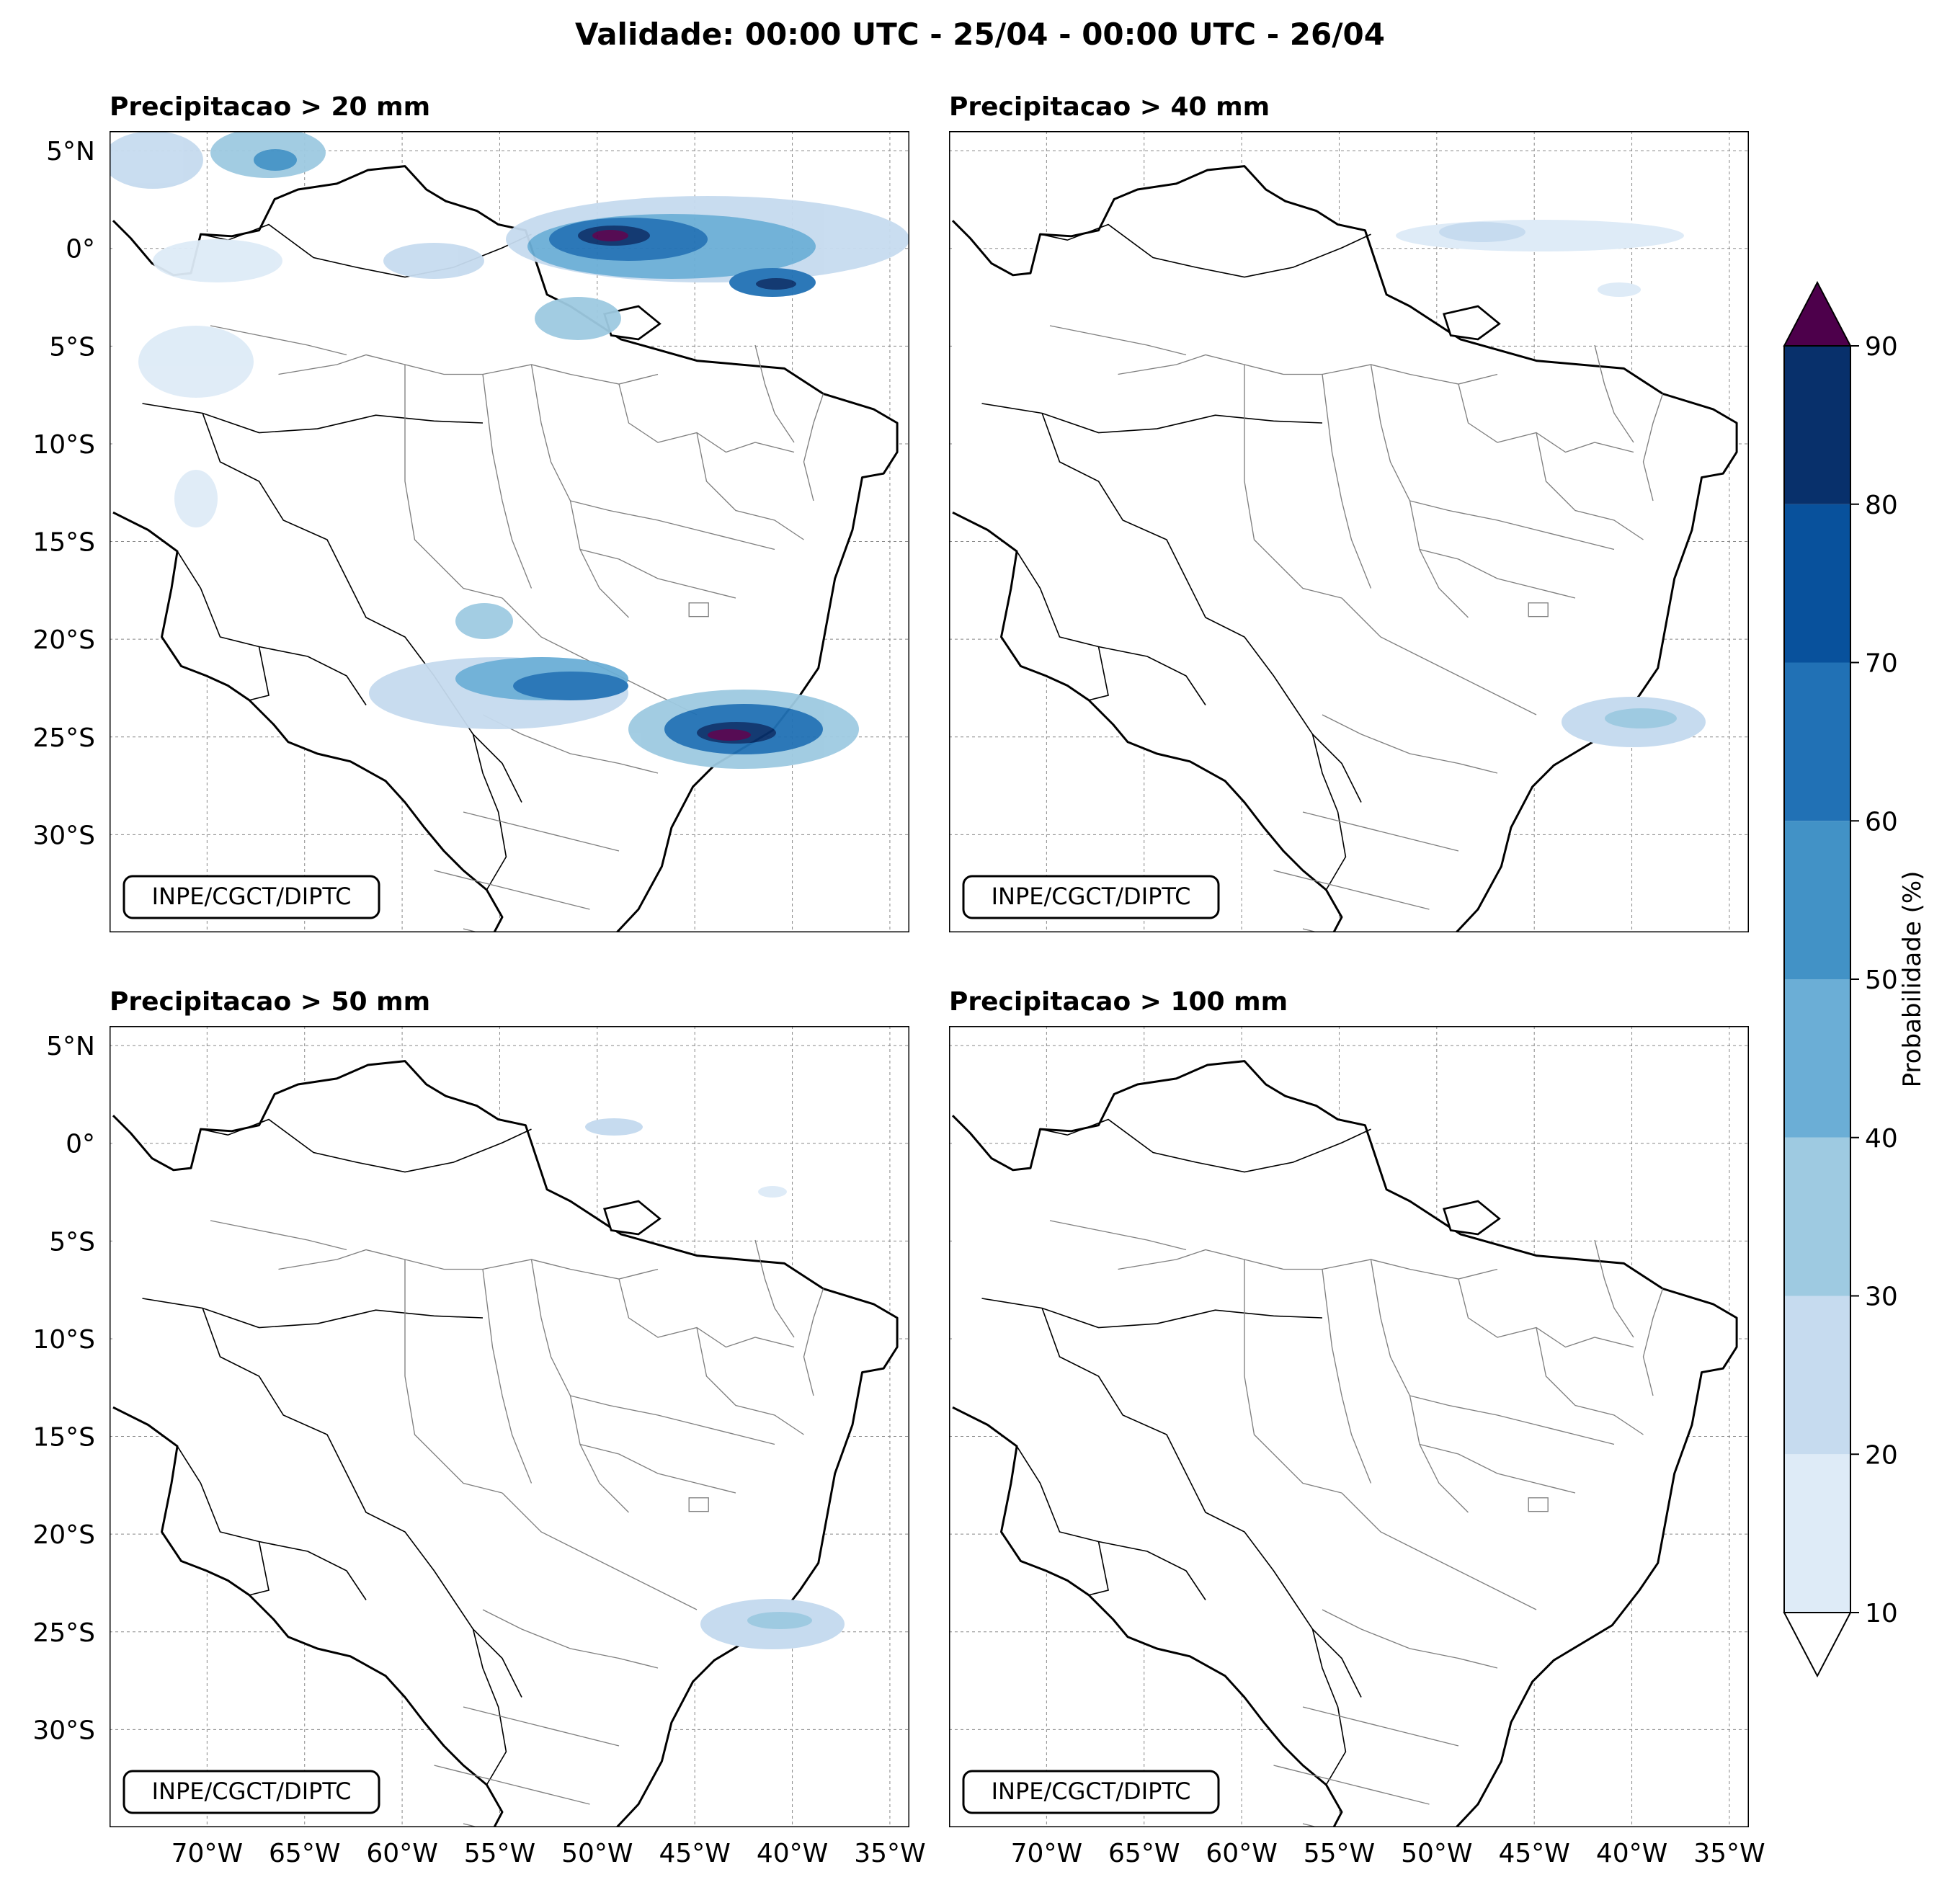  Describe the element at coordinates (63, 494) in the screenshot. I see `lat-labels-top: 5°N 0° 5°S 10°S 15°S 20°S 25°S 30°S` at that location.